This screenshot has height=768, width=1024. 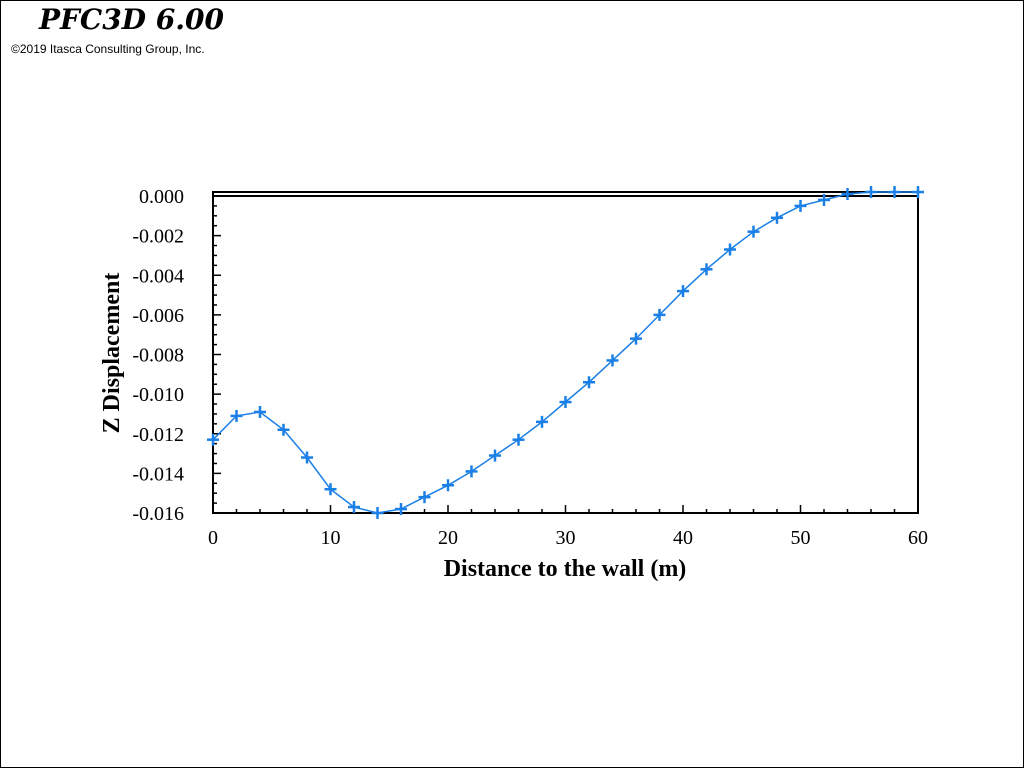 I want to click on y-tick-label: 0.000, so click(x=161, y=197).